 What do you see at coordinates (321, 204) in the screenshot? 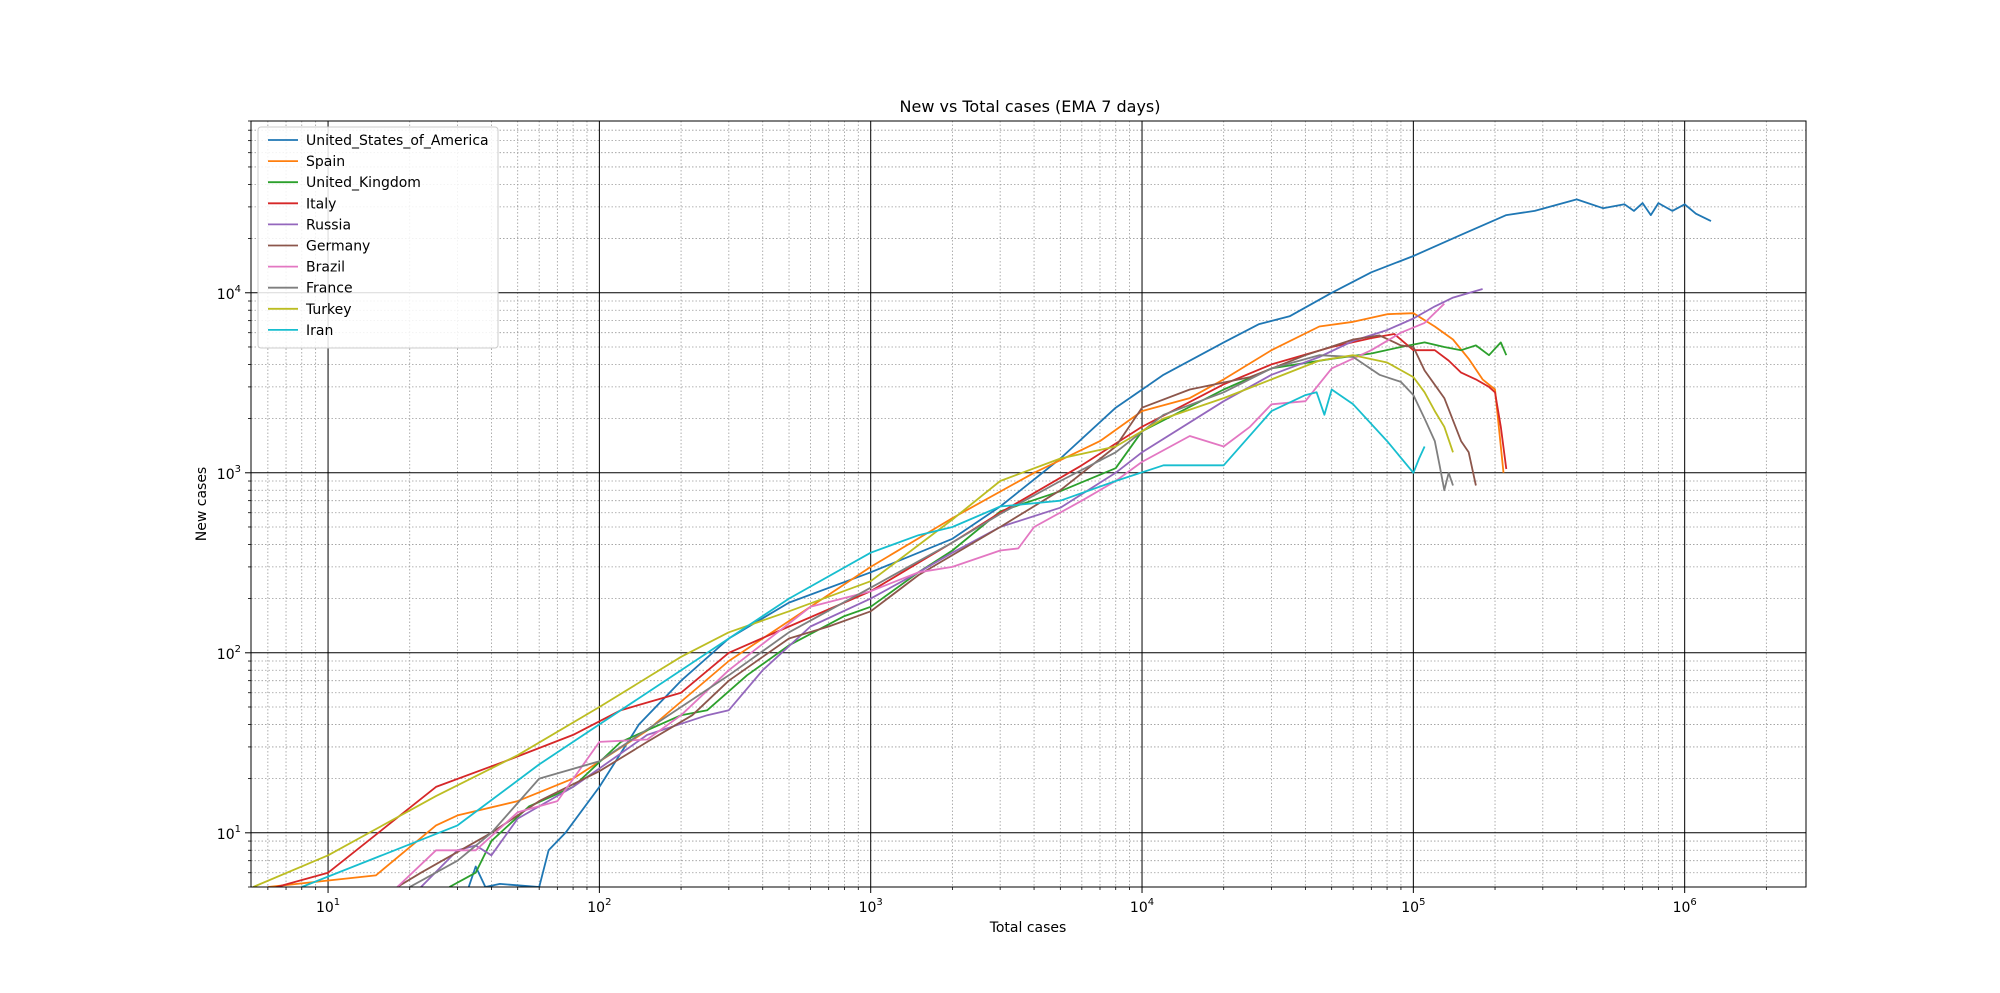
I see `legend-label: Italy` at bounding box center [321, 204].